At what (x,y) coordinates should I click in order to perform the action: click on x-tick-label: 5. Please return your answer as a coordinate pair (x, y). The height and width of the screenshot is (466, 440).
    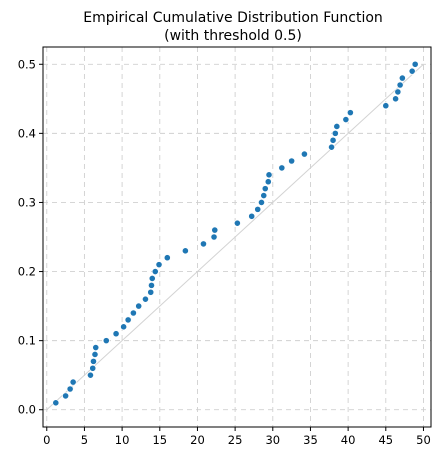
    Looking at the image, I should click on (84, 440).